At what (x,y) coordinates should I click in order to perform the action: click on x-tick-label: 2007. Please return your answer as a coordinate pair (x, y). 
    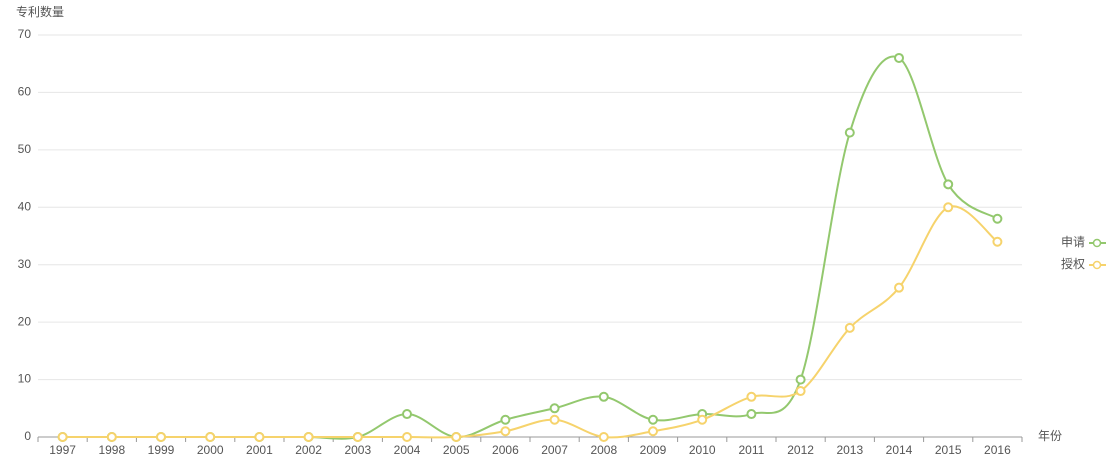
    Looking at the image, I should click on (554, 450).